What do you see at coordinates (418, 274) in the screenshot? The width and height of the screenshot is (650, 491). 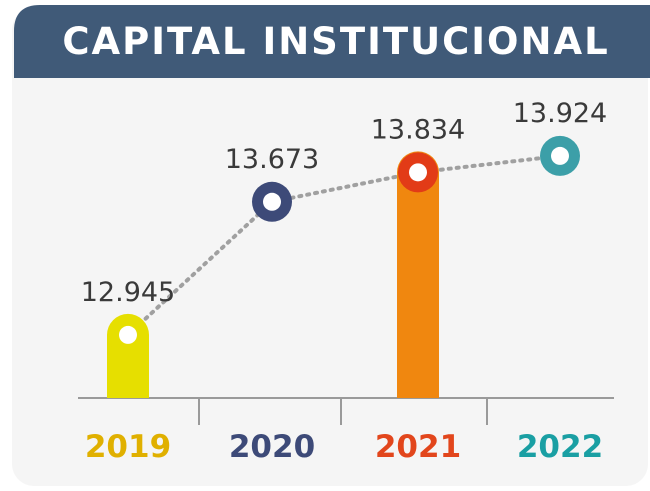 I see `bar` at bounding box center [418, 274].